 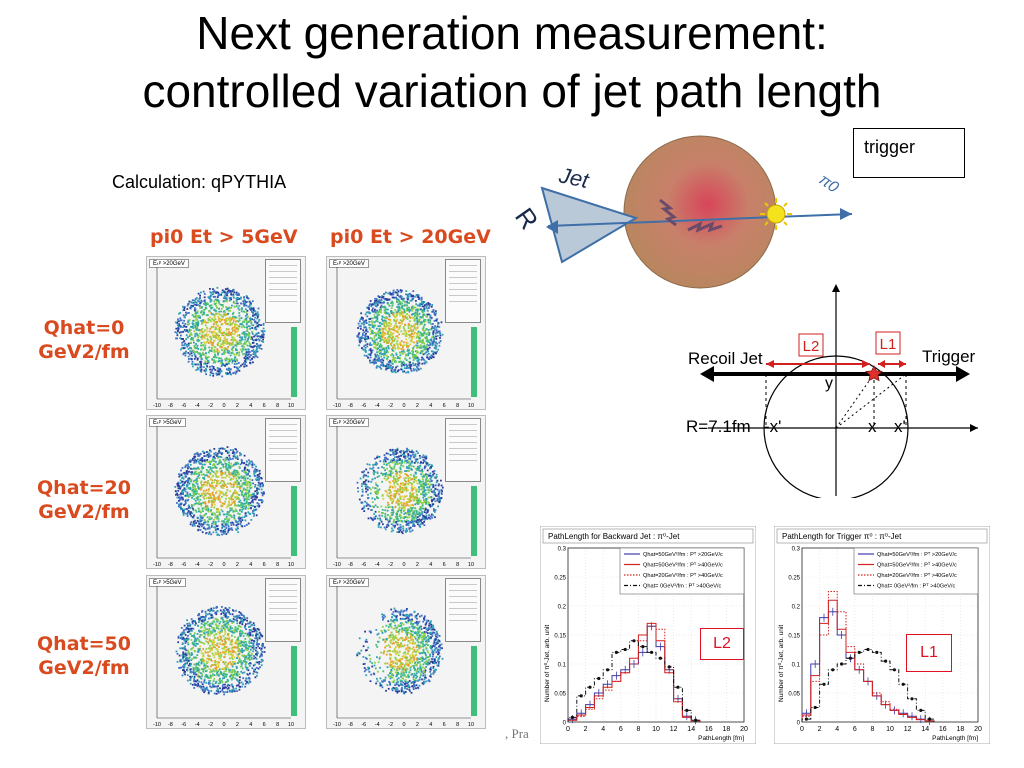 What do you see at coordinates (84, 488) in the screenshot?
I see `row-header-qhat20-line1: Qhat=20` at bounding box center [84, 488].